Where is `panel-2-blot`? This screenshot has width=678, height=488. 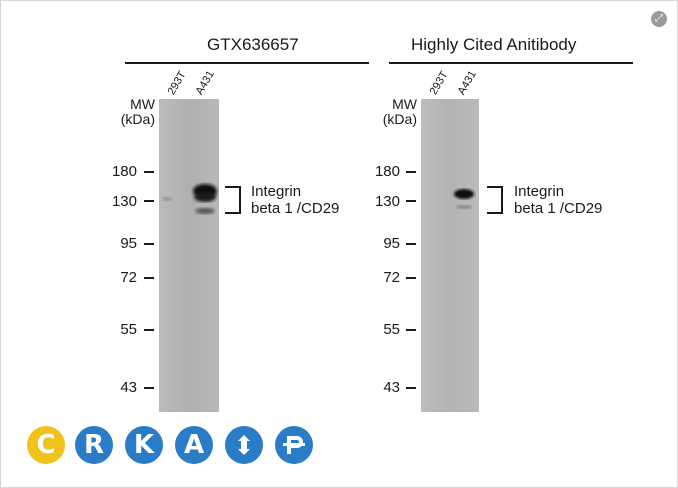 panel-2-blot is located at coordinates (450, 255).